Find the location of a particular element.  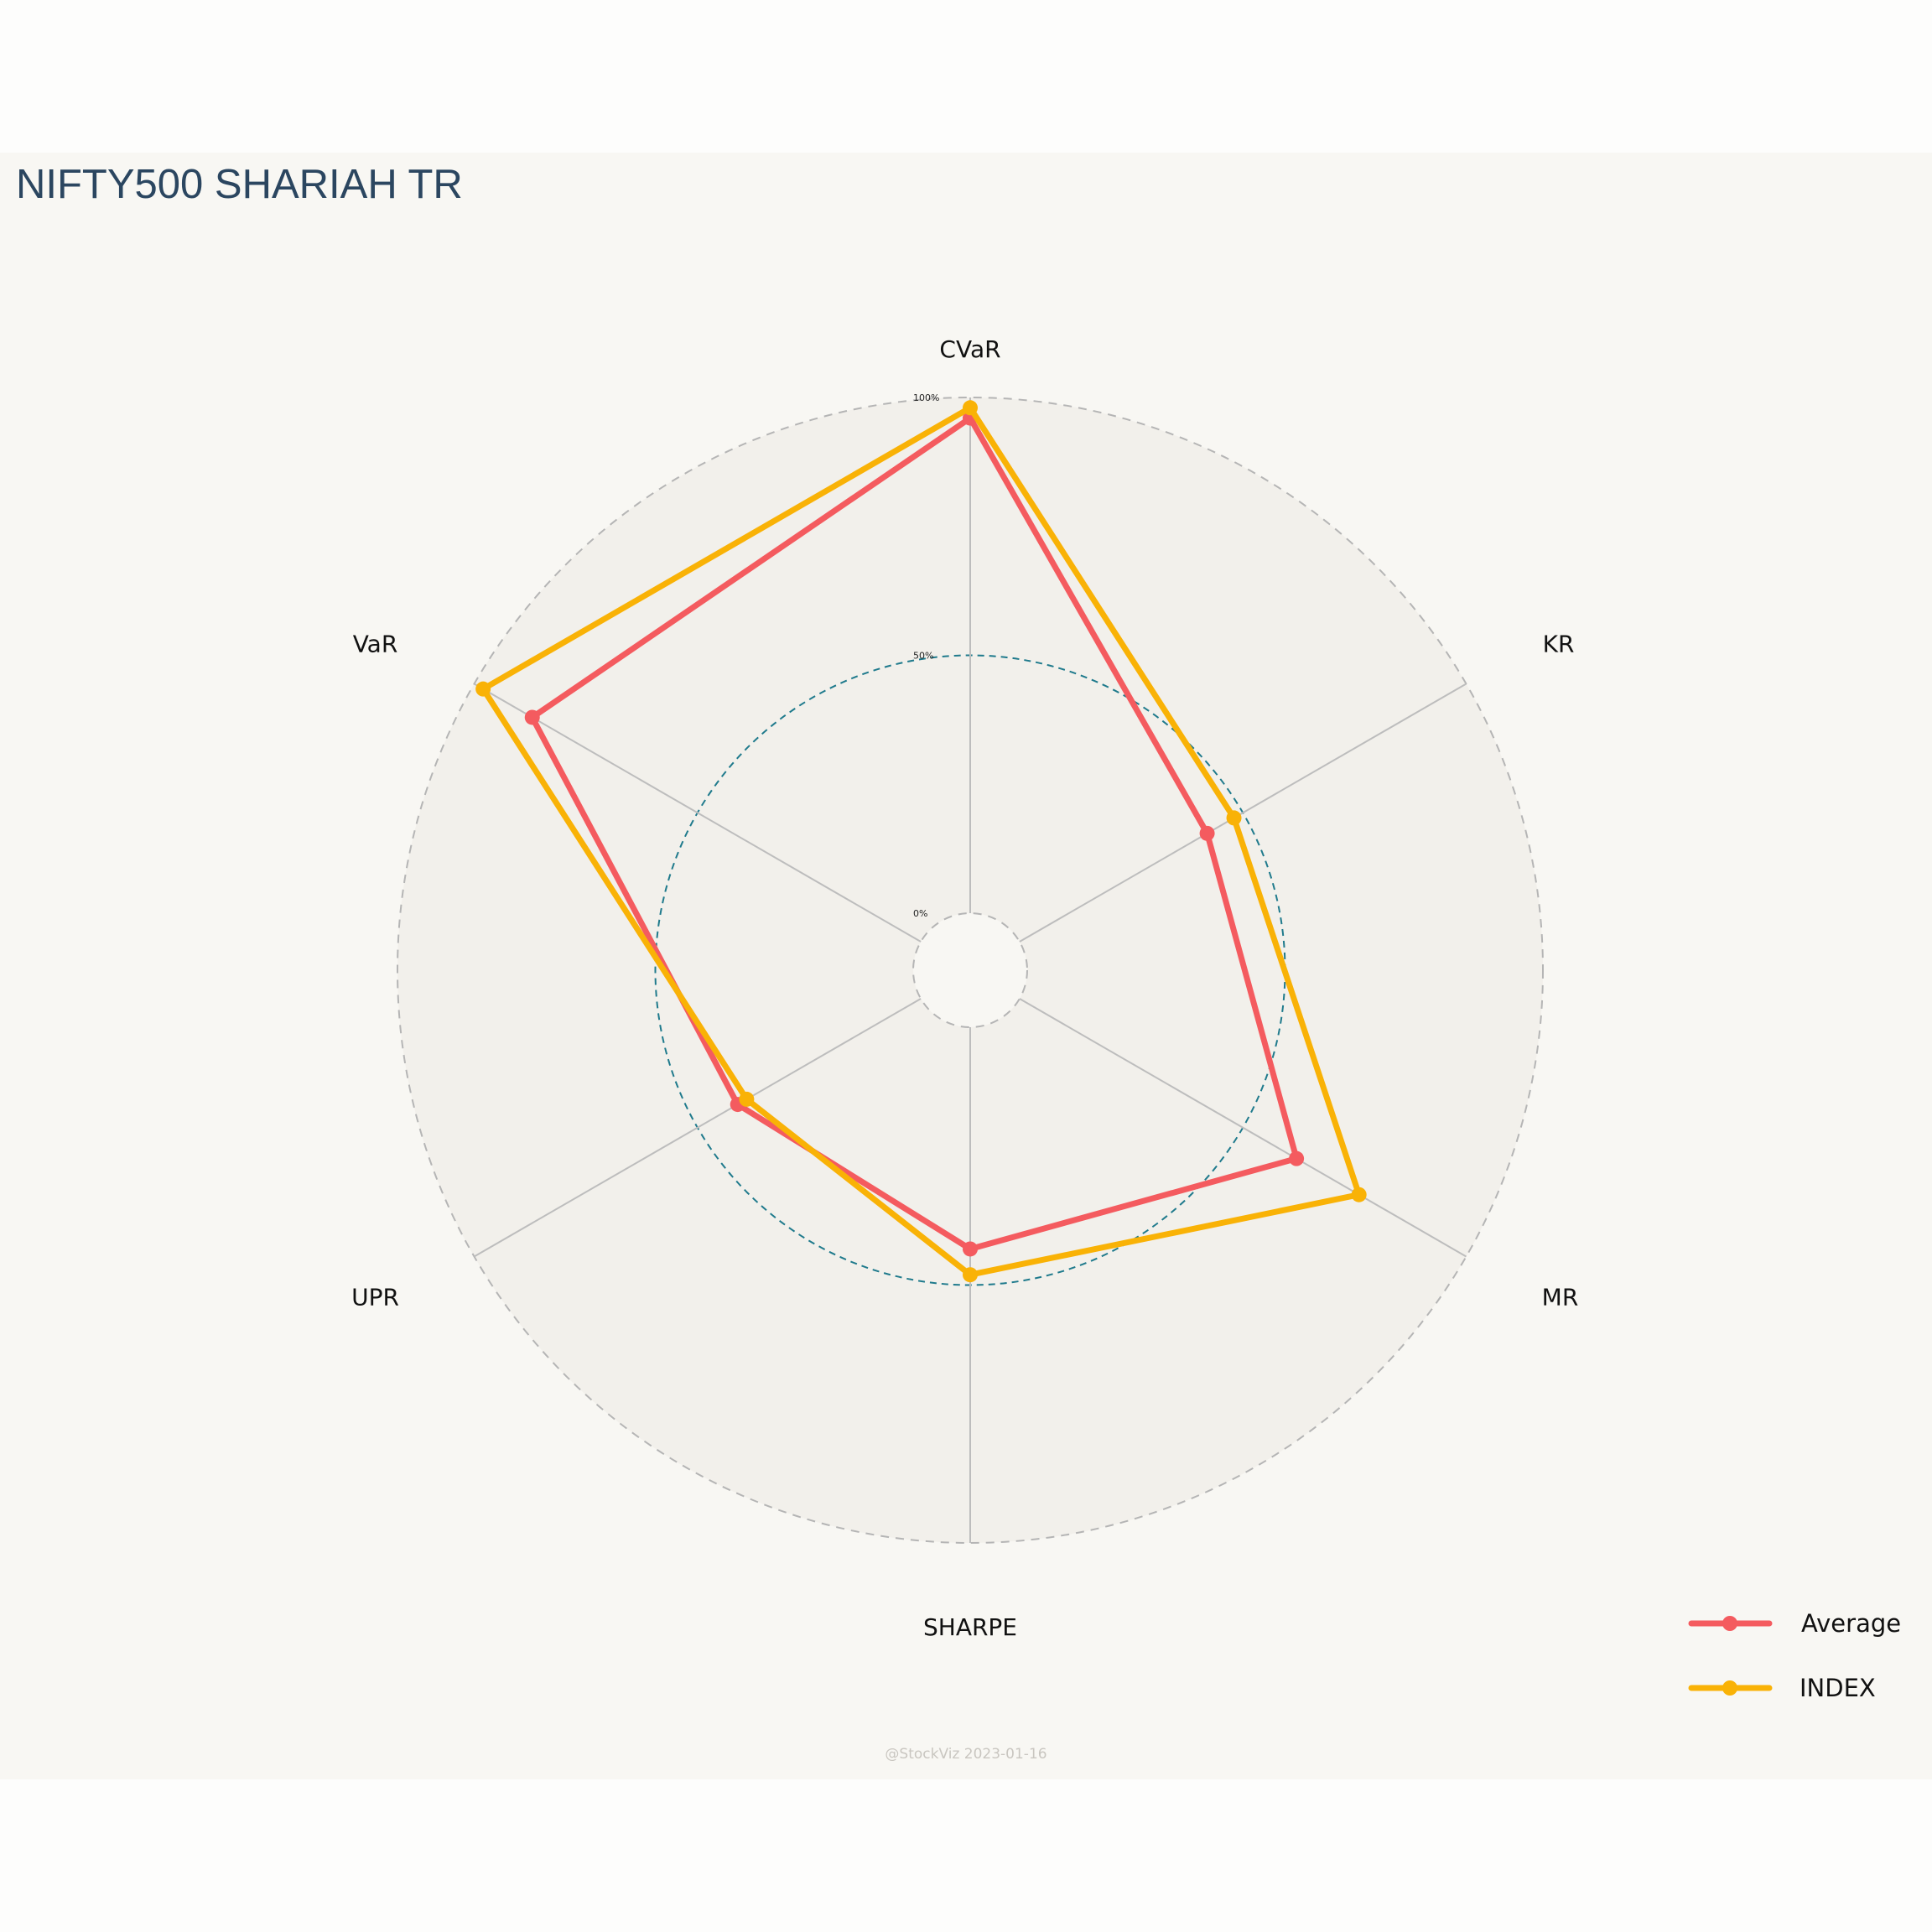

data-point-index-upr is located at coordinates (747, 1099).